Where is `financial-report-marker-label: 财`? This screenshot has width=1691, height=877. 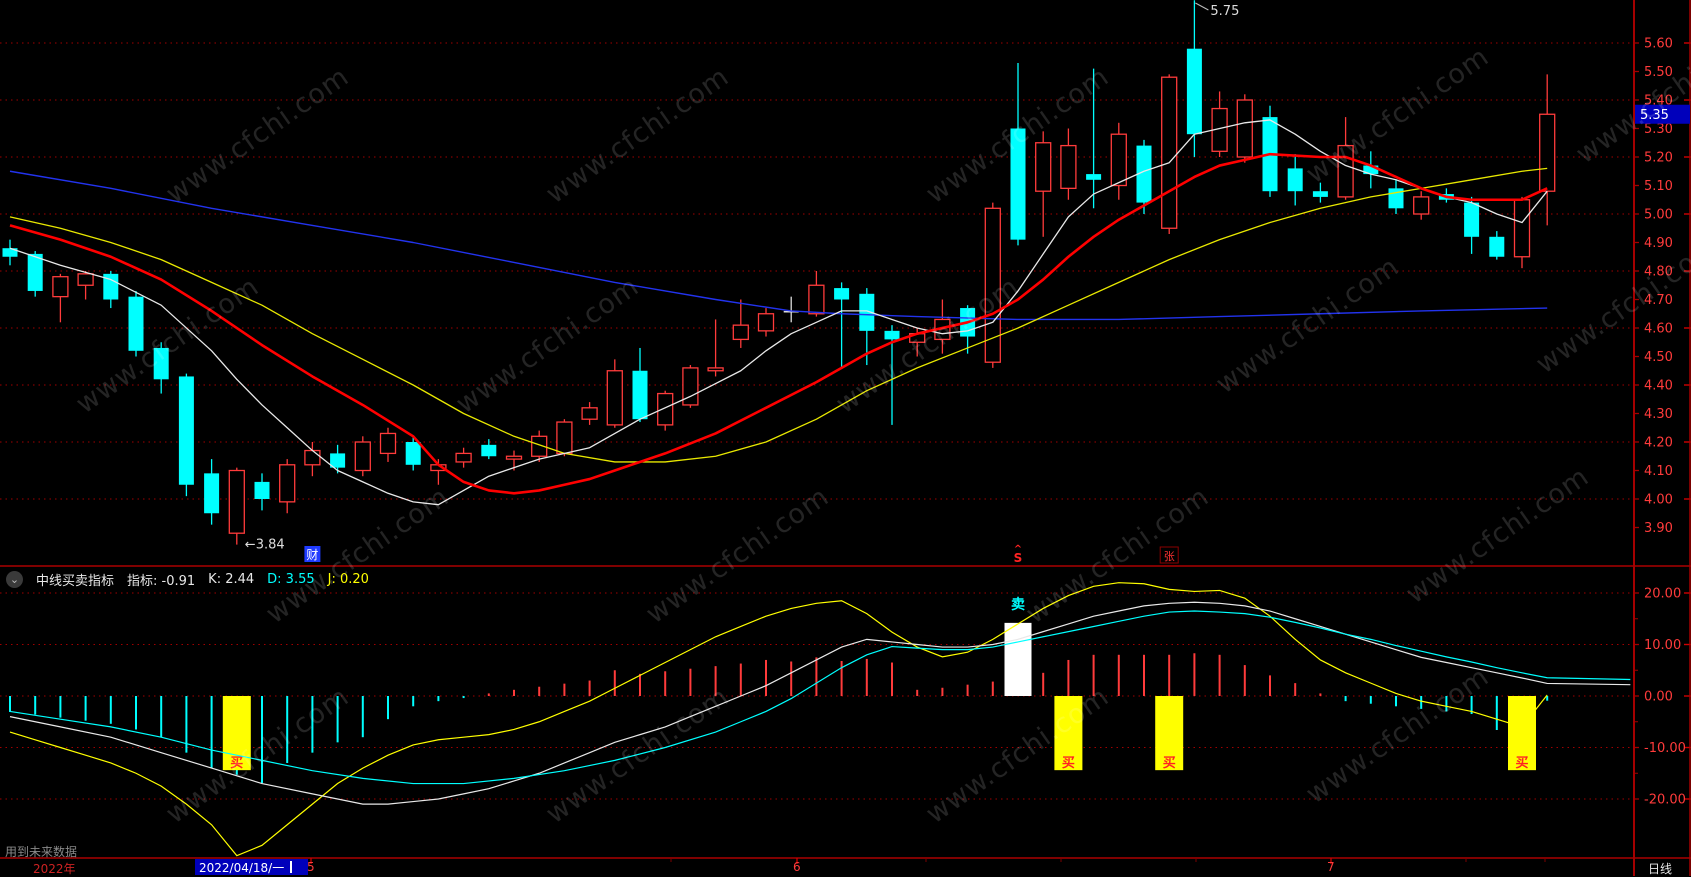 financial-report-marker-label: 财 is located at coordinates (312, 555).